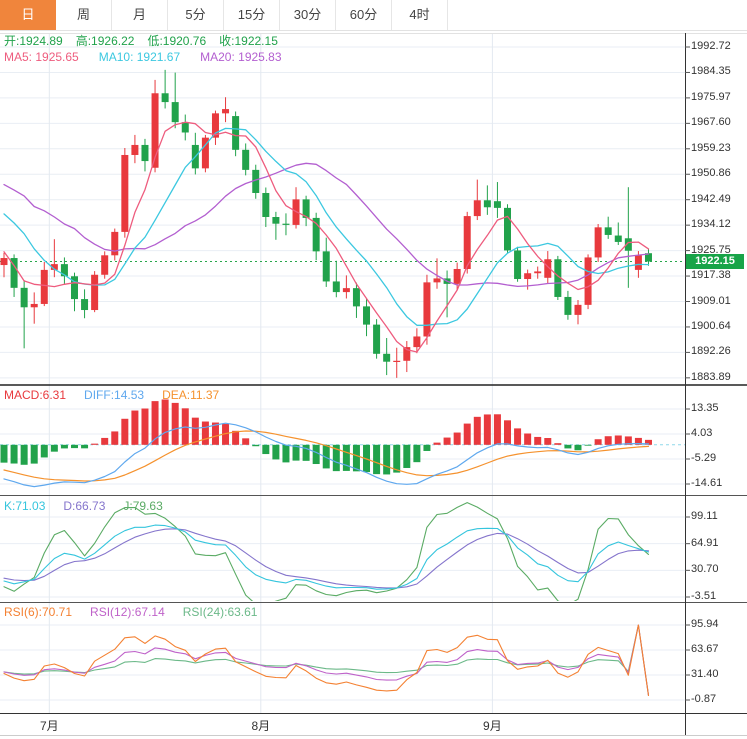 The width and height of the screenshot is (747, 739). Describe the element at coordinates (707, 483) in the screenshot. I see `axis-label: -14.61` at that location.